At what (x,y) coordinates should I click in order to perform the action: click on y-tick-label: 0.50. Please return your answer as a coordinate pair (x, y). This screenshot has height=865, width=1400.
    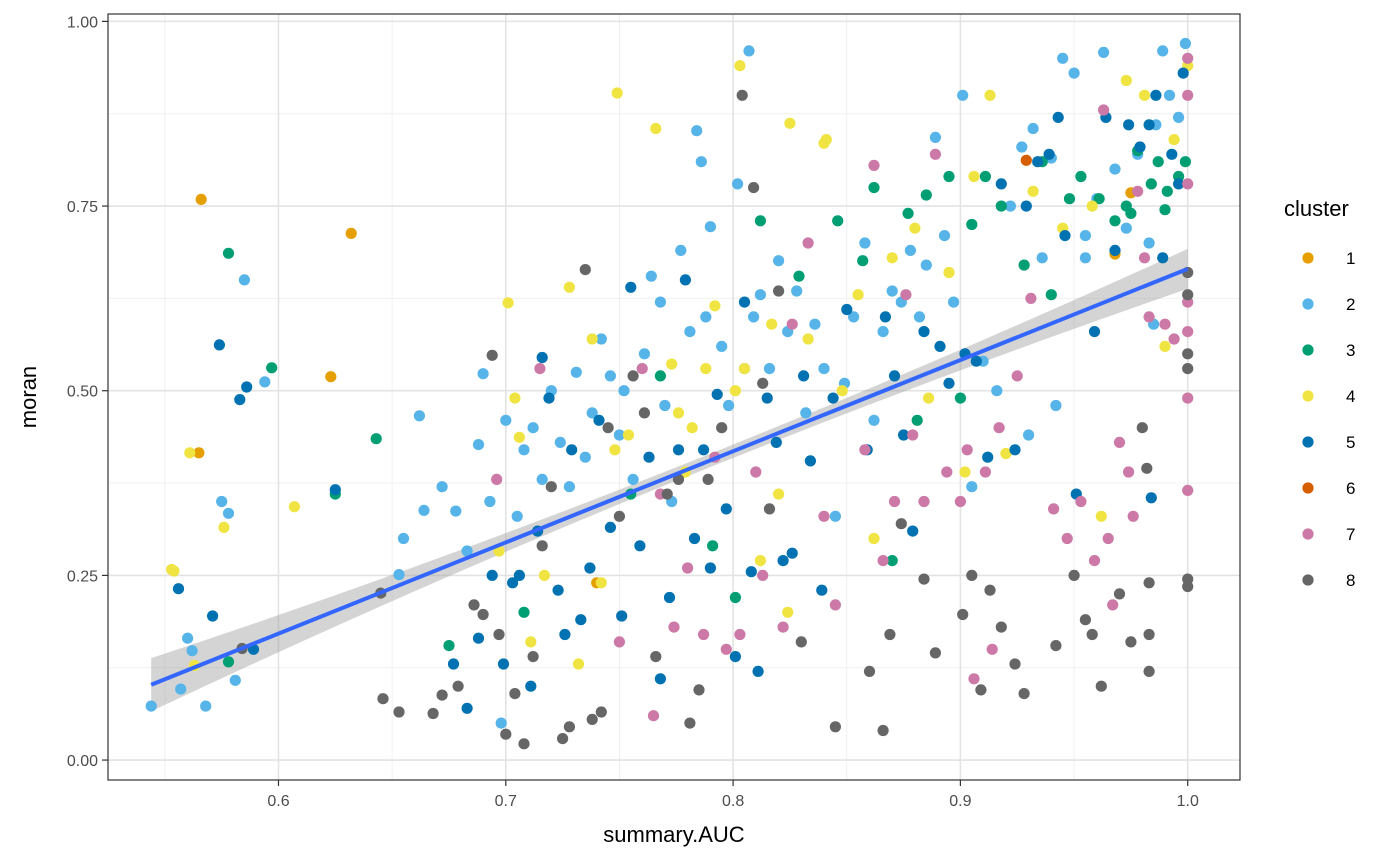
    Looking at the image, I should click on (82, 392).